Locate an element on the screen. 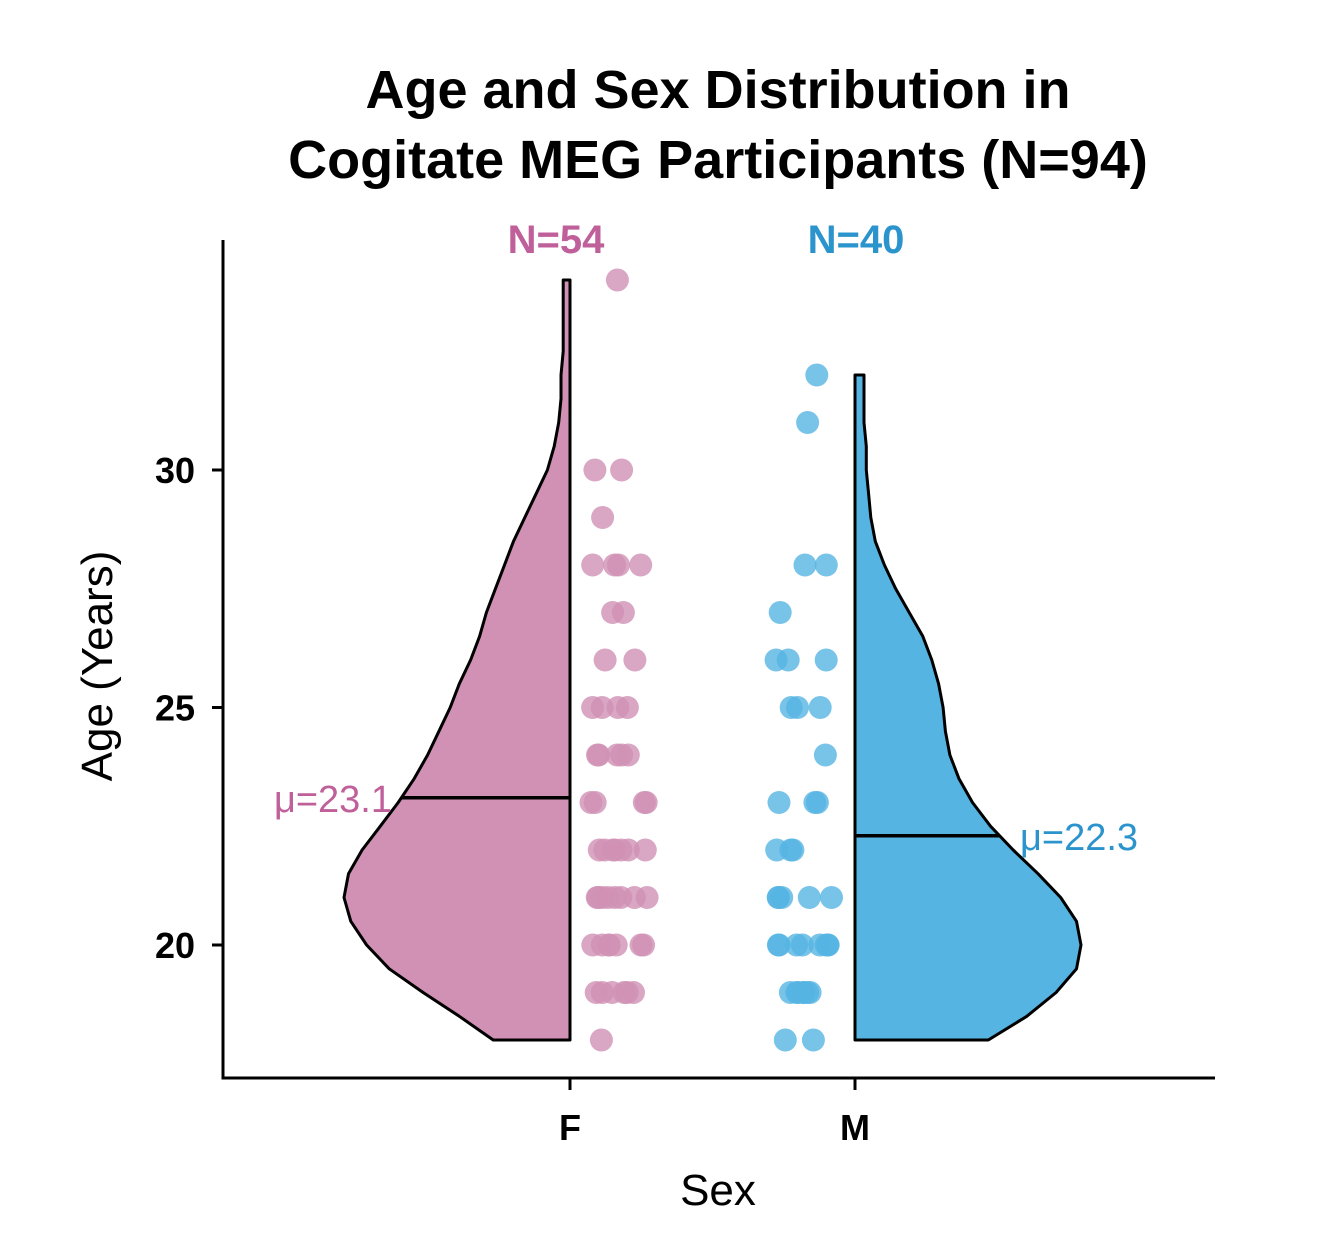  n-label-F: N=54 is located at coordinates (556, 240).